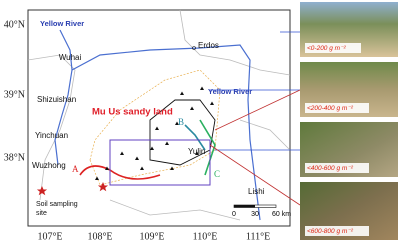 The height and width of the screenshot is (246, 400). Describe the element at coordinates (42, 191) in the screenshot. I see `legend-star` at that location.